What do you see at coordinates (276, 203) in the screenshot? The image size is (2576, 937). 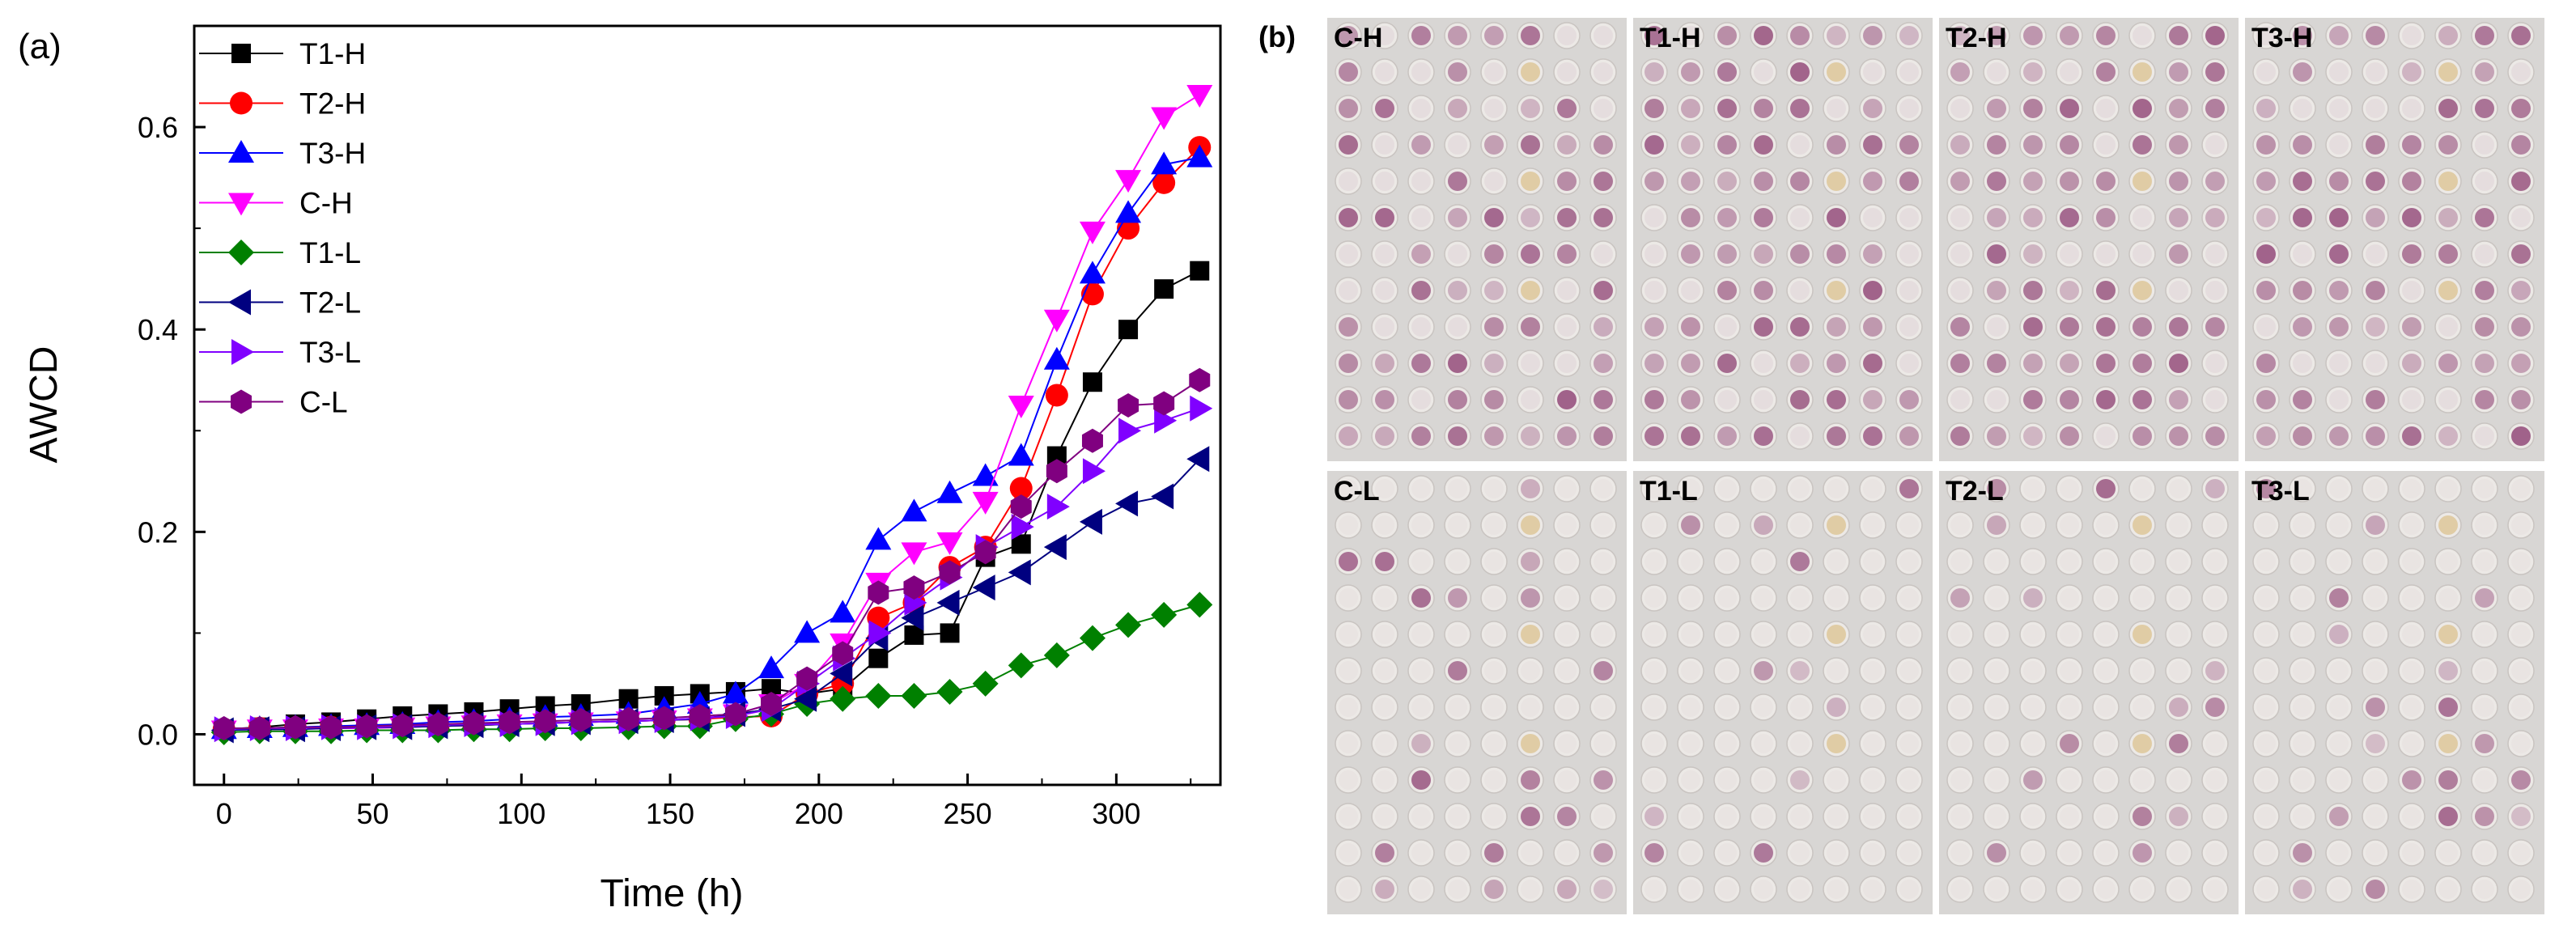 I see `legend-item-C-H: C-H` at bounding box center [276, 203].